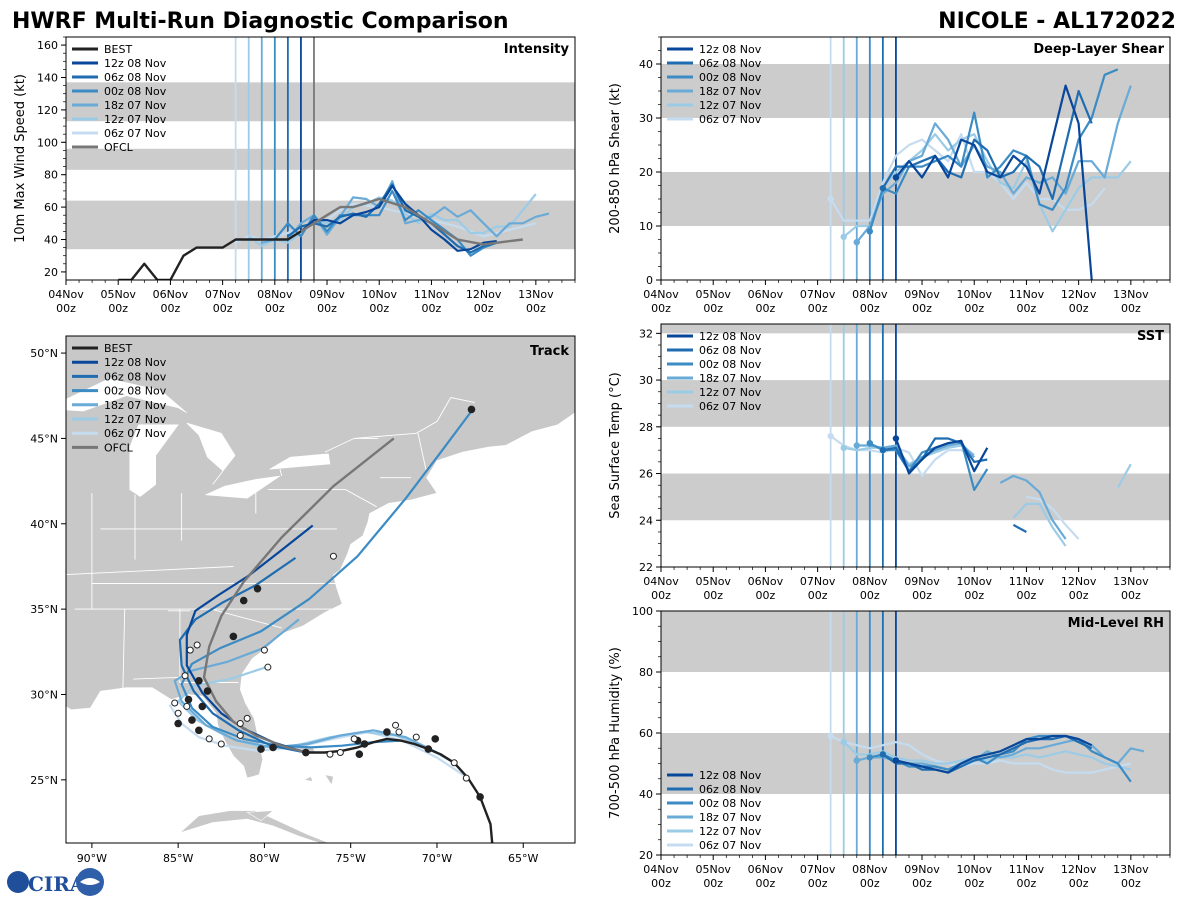 This screenshot has height=900, width=1200. Describe the element at coordinates (646, 226) in the screenshot. I see `y-tick-label: 10` at that location.